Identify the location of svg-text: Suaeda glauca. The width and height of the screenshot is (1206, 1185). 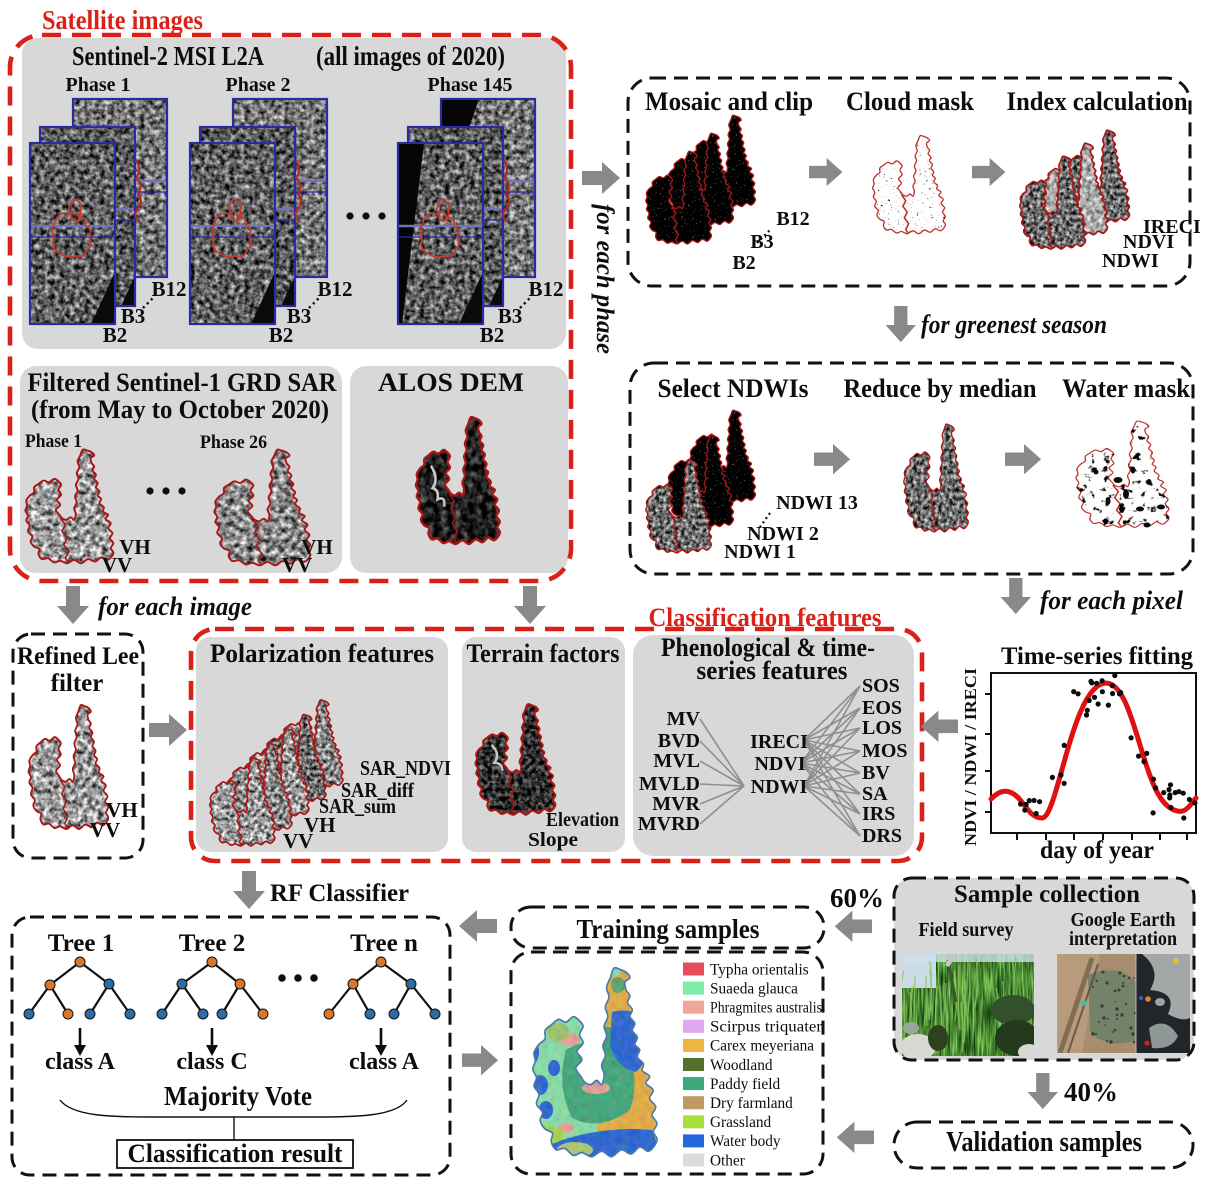
(754, 988).